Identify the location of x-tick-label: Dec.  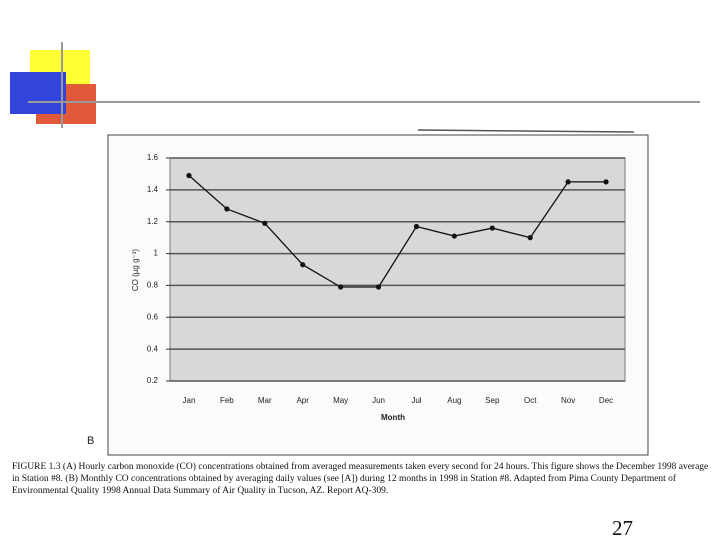
(606, 400).